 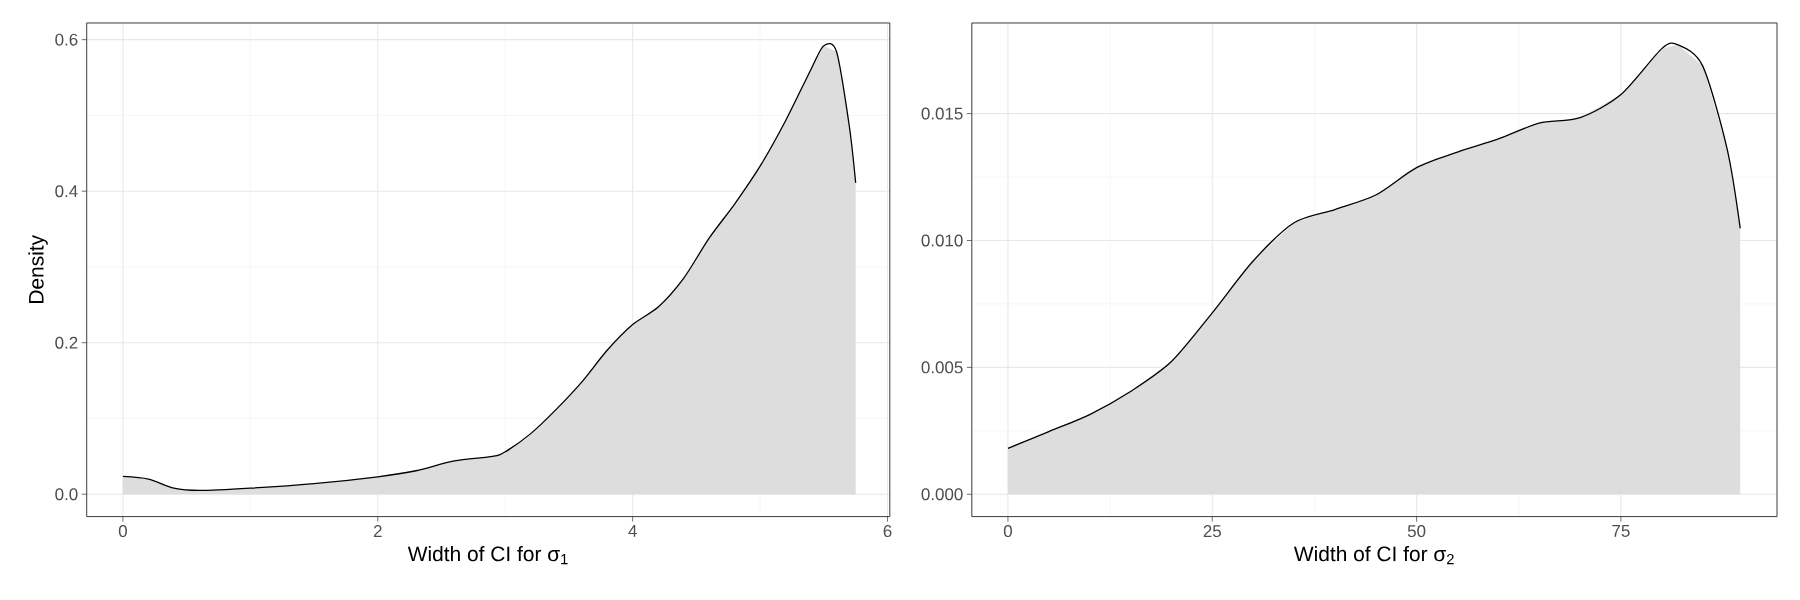 I want to click on y-tick-label: 0.2, so click(x=66, y=342).